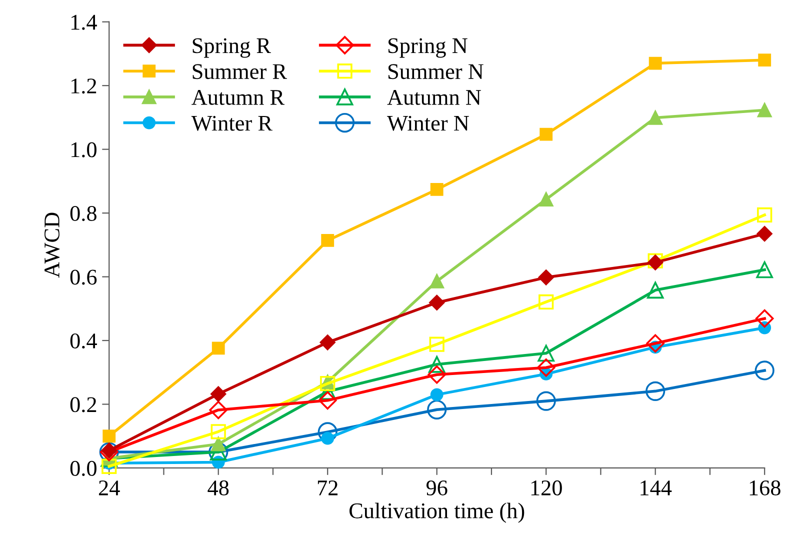 The image size is (785, 533). What do you see at coordinates (83, 86) in the screenshot?
I see `y-tick-label: 1.2` at bounding box center [83, 86].